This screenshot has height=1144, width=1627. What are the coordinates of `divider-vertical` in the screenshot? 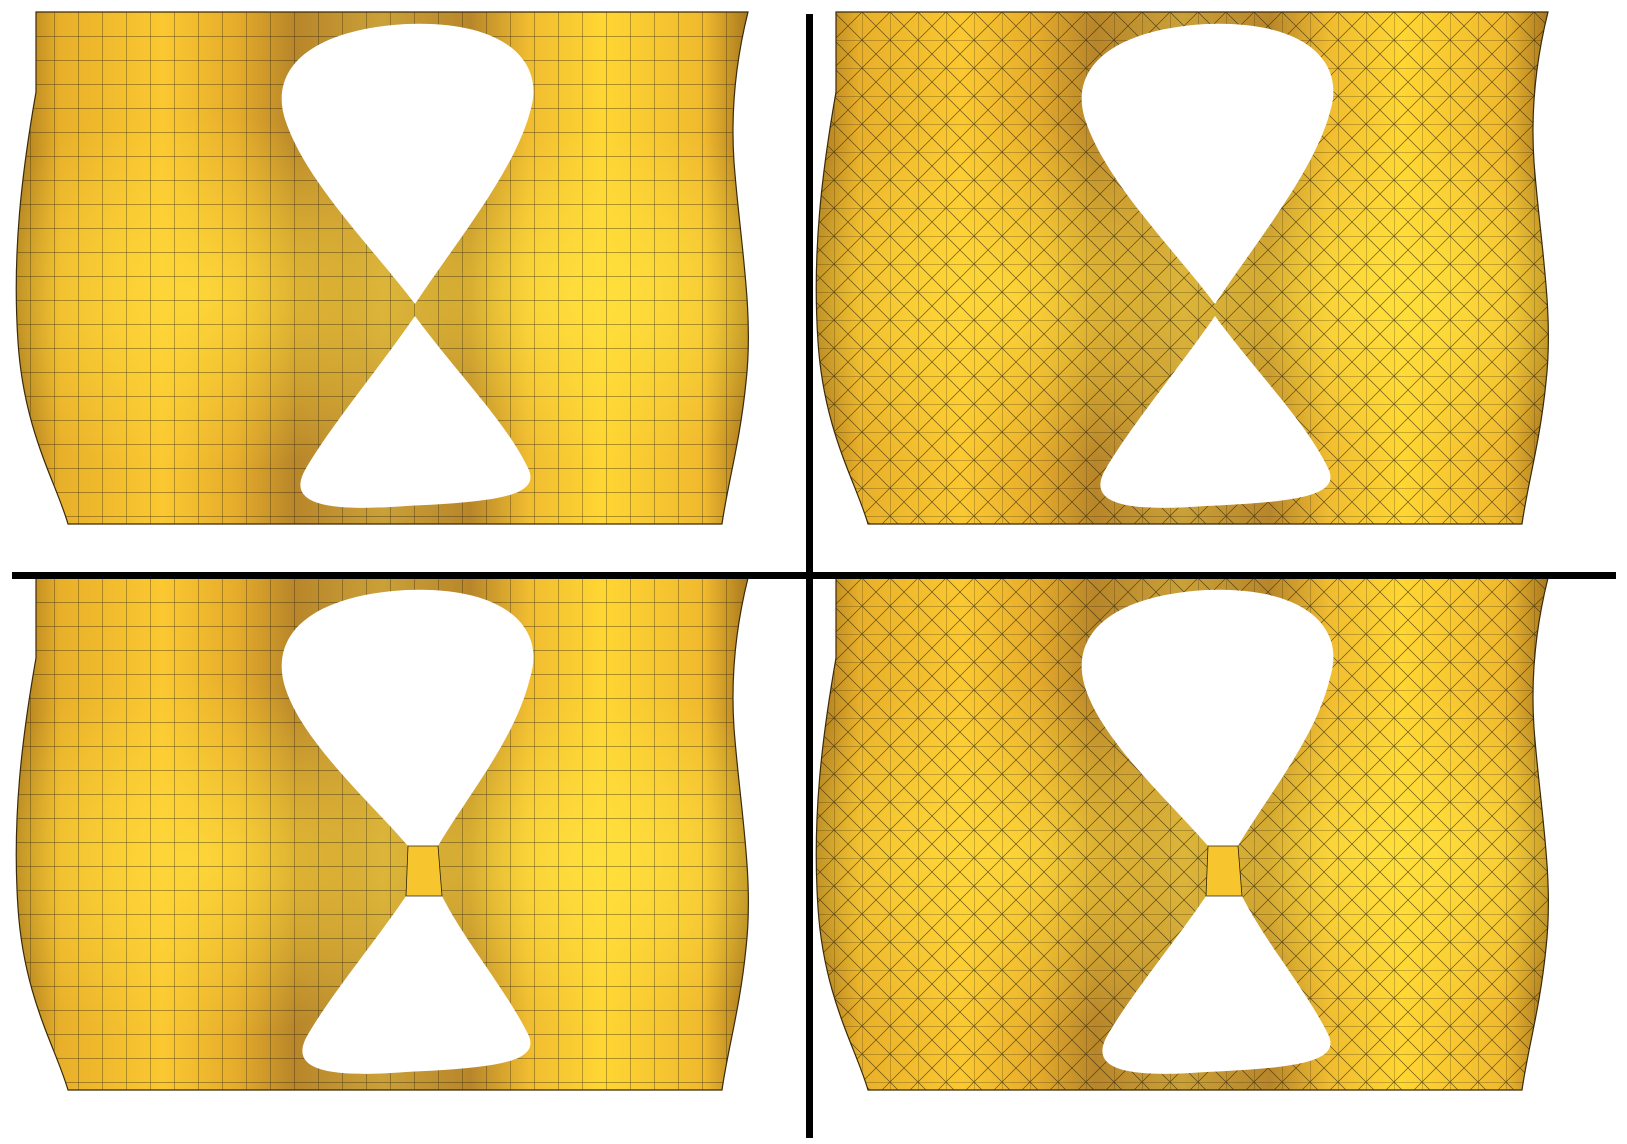 It's located at (809, 576).